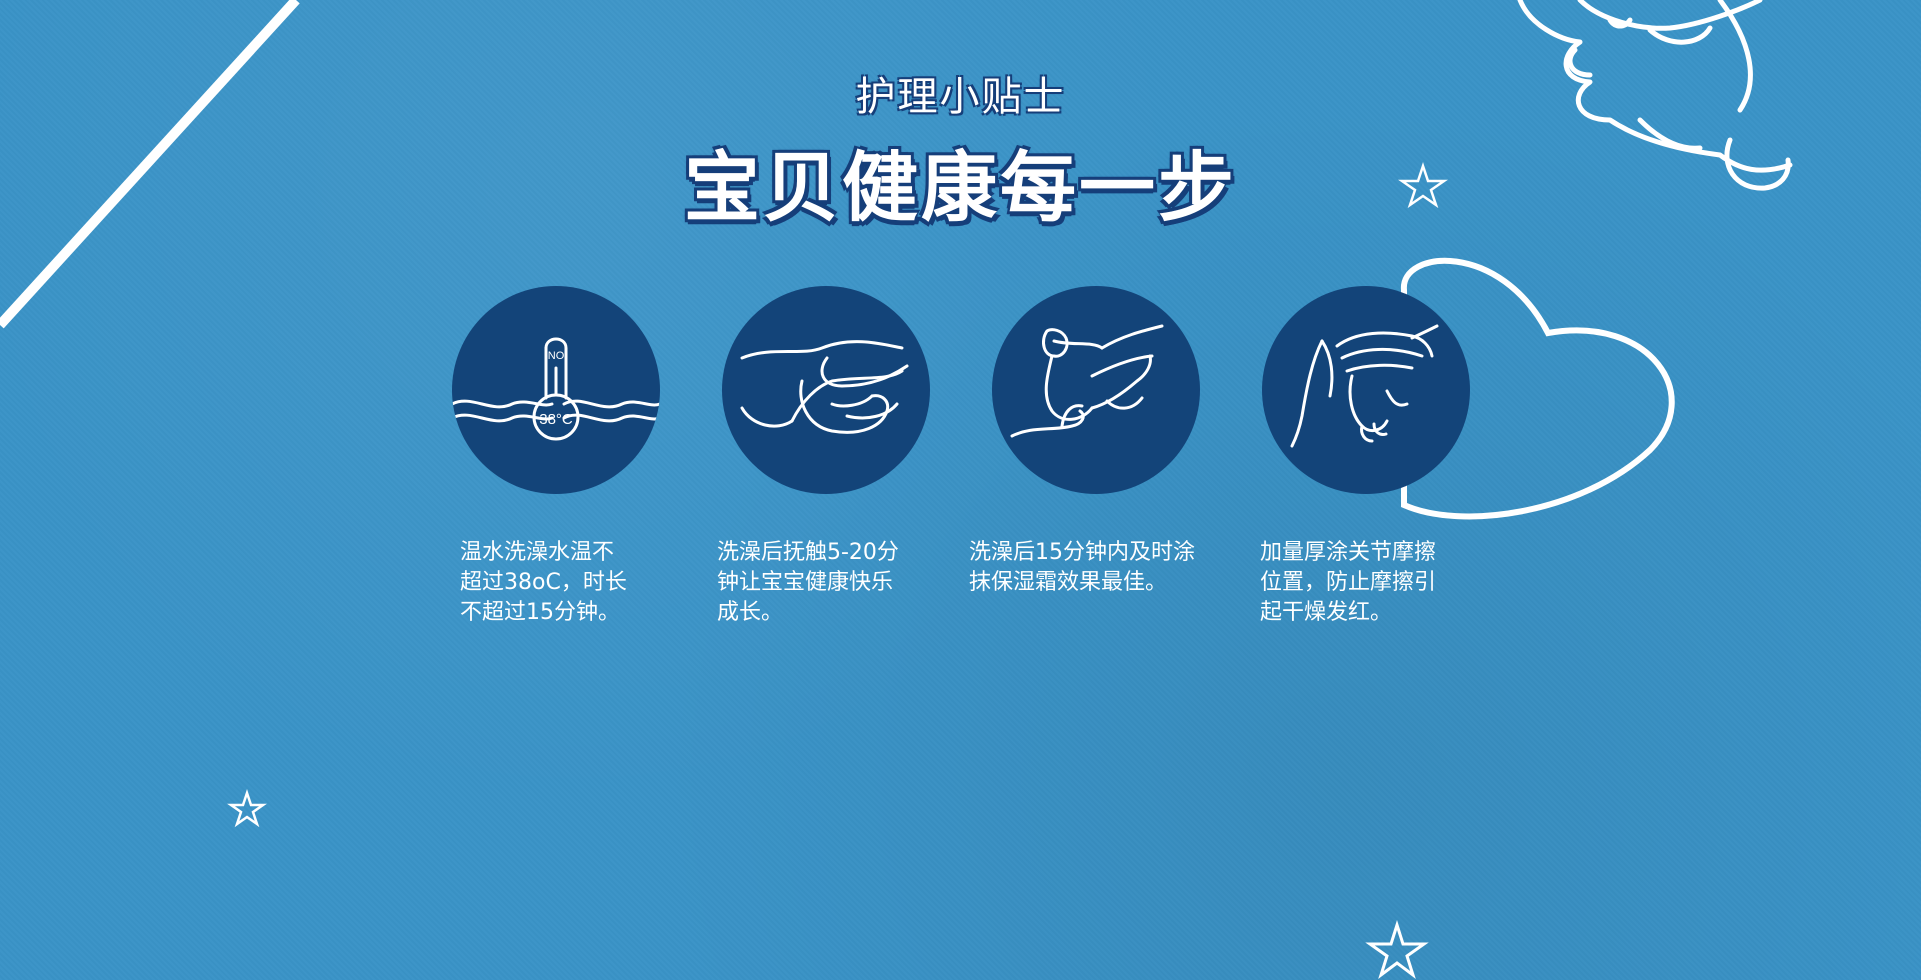  What do you see at coordinates (960, 97) in the screenshot?
I see `section-subtitle: 护理小贴士` at bounding box center [960, 97].